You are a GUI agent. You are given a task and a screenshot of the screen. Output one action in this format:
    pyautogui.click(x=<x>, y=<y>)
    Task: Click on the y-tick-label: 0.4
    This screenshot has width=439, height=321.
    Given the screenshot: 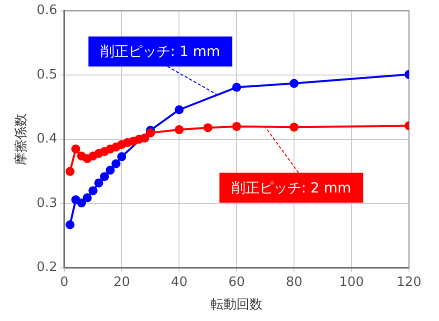 What is the action you would take?
    pyautogui.click(x=47, y=139)
    